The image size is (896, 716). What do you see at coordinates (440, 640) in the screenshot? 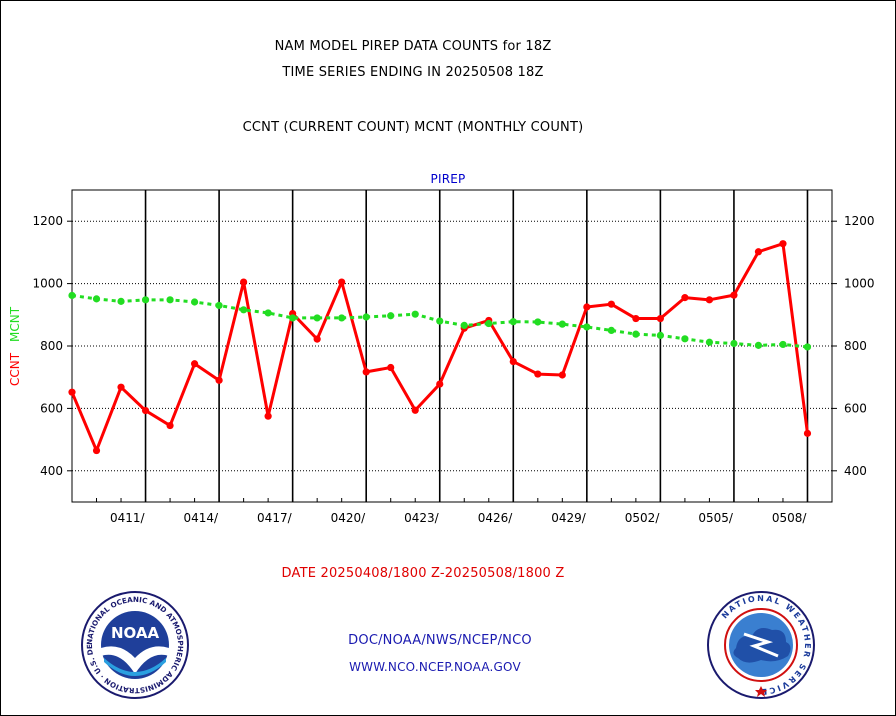
I see `credit-org: DOC/NOAA/NWS/NCEP/NCO` at bounding box center [440, 640].